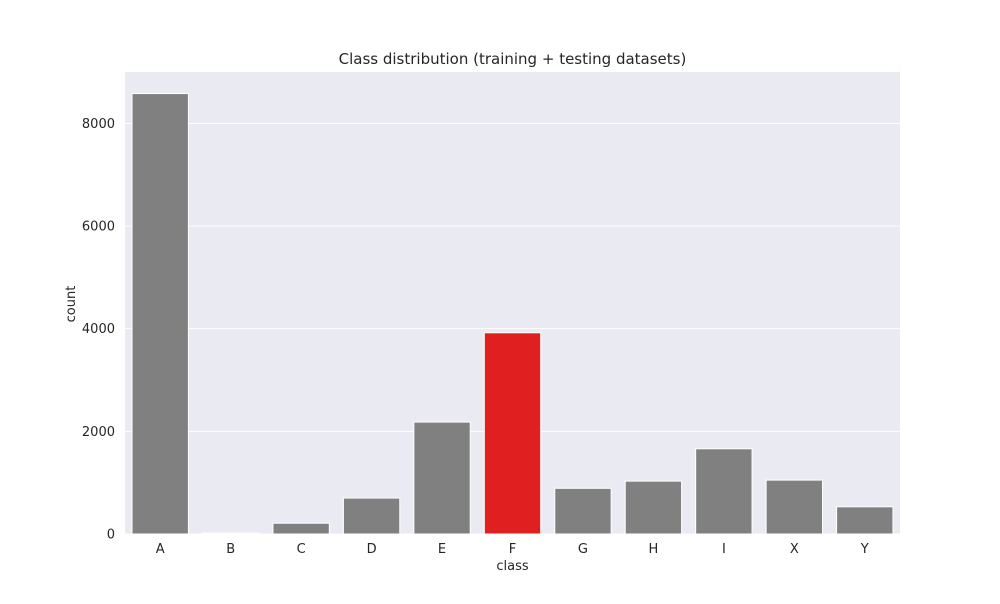 This screenshot has height=604, width=1000. What do you see at coordinates (512, 566) in the screenshot?
I see `x-axis-label: class` at bounding box center [512, 566].